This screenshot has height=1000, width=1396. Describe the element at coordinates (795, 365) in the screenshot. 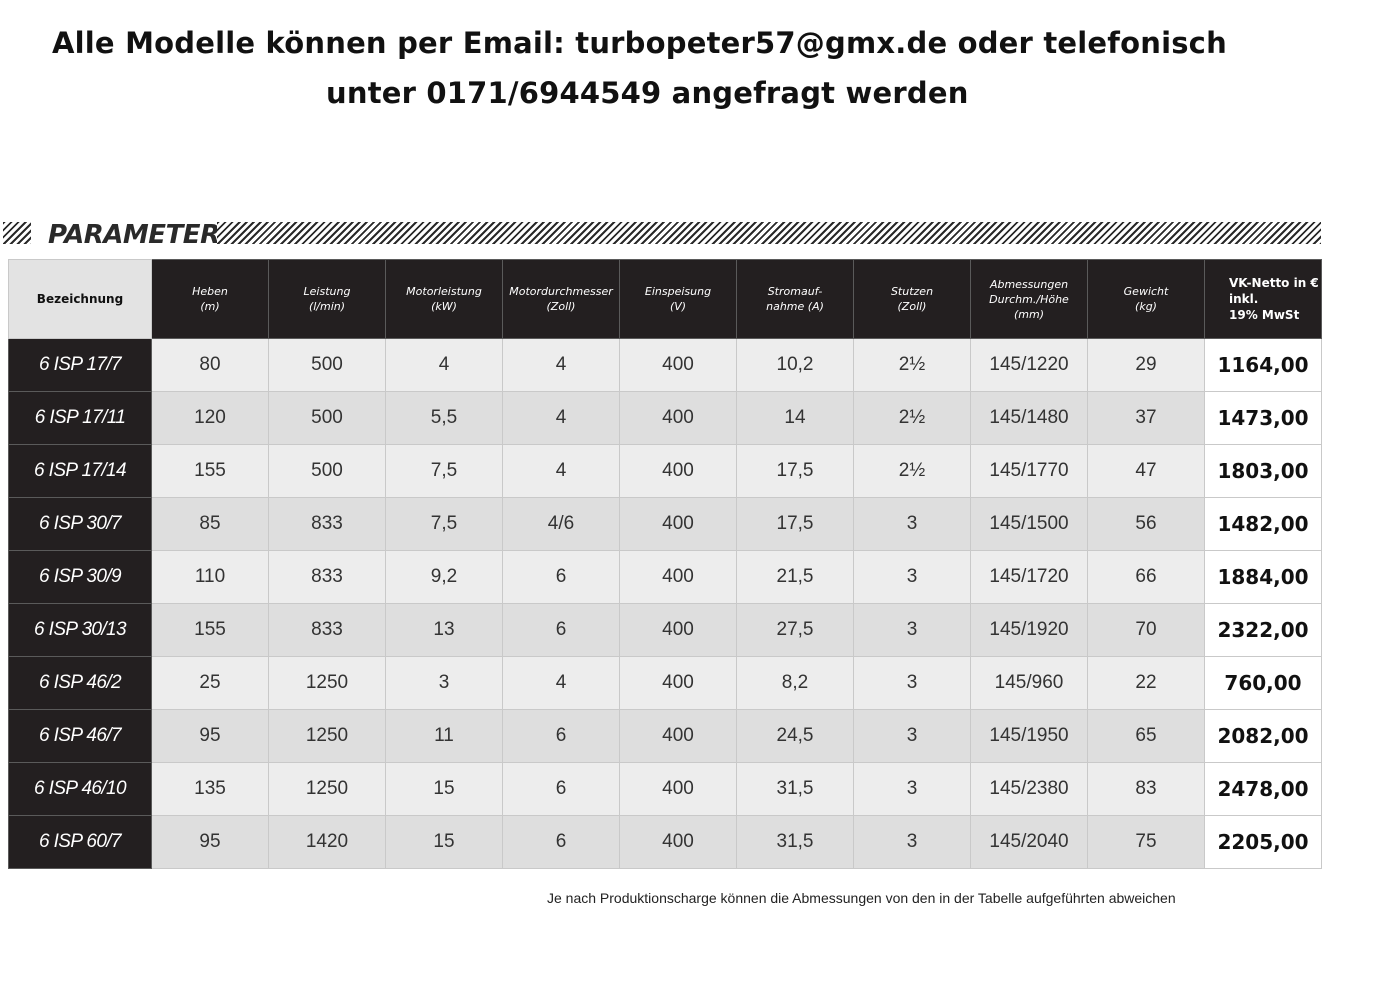

I see `cell-strom: 10,2` at that location.